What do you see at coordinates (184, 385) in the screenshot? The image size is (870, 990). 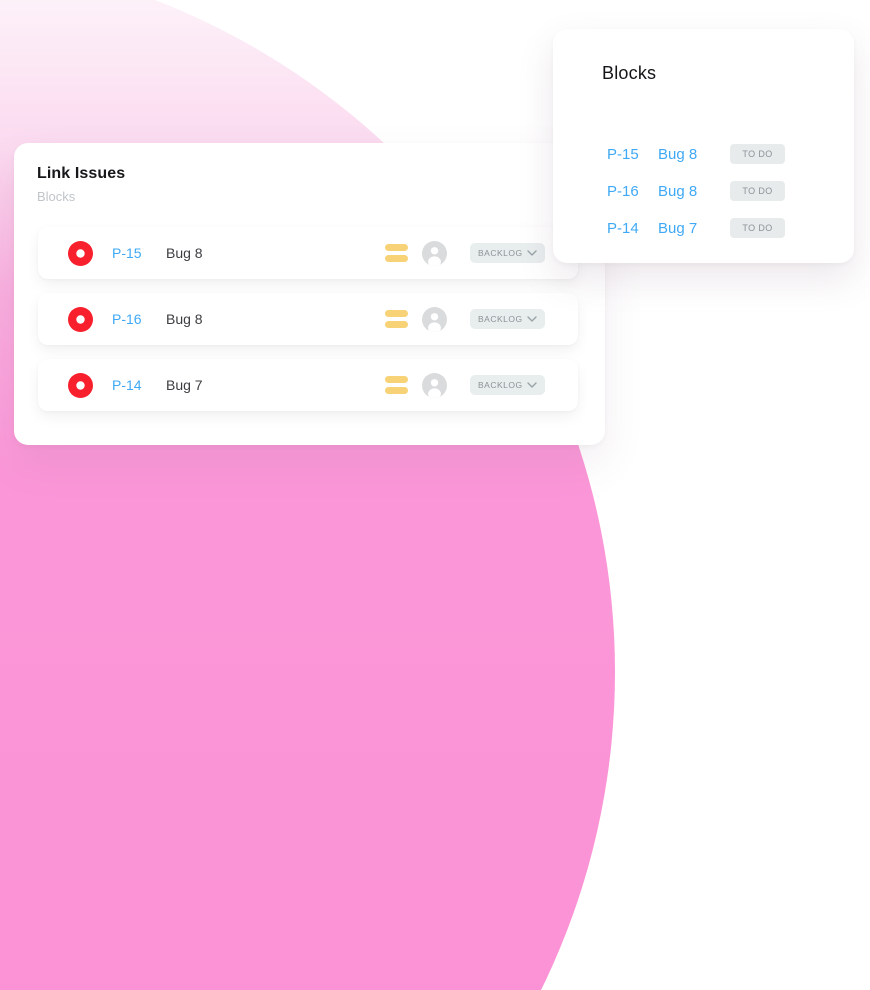 I see `issue-title: Bug 7` at bounding box center [184, 385].